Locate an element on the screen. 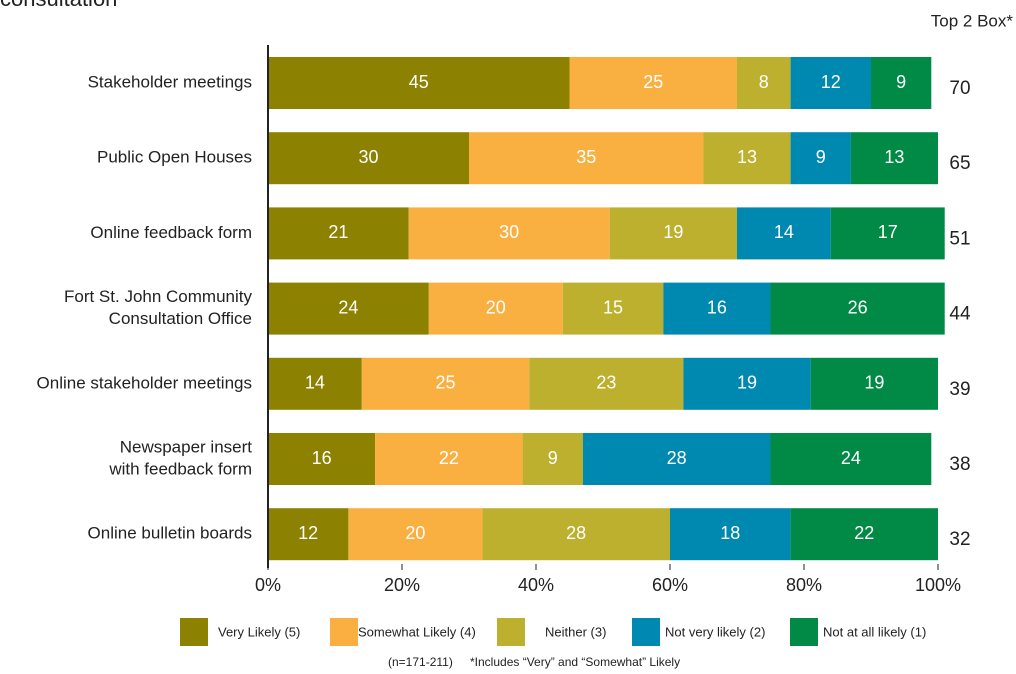  data-label: 18 is located at coordinates (730, 533).